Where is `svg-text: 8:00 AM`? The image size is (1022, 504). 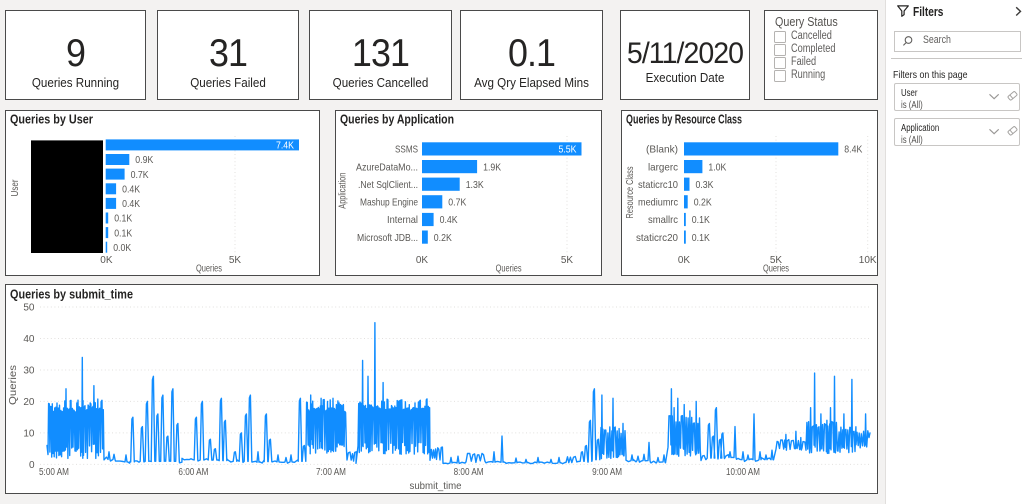
svg-text: 8:00 AM is located at coordinates (469, 472).